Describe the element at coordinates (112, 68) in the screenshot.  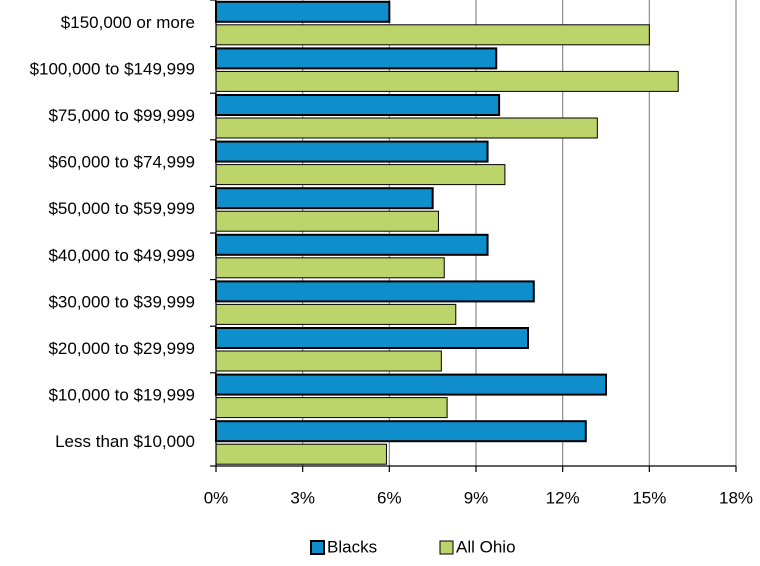
I see `category-label-1: $100,000 to $149,999` at that location.